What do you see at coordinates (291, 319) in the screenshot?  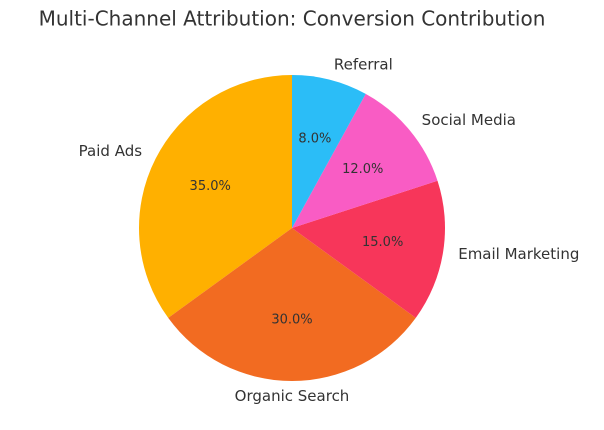 I see `value-label: 30.0%` at bounding box center [291, 319].